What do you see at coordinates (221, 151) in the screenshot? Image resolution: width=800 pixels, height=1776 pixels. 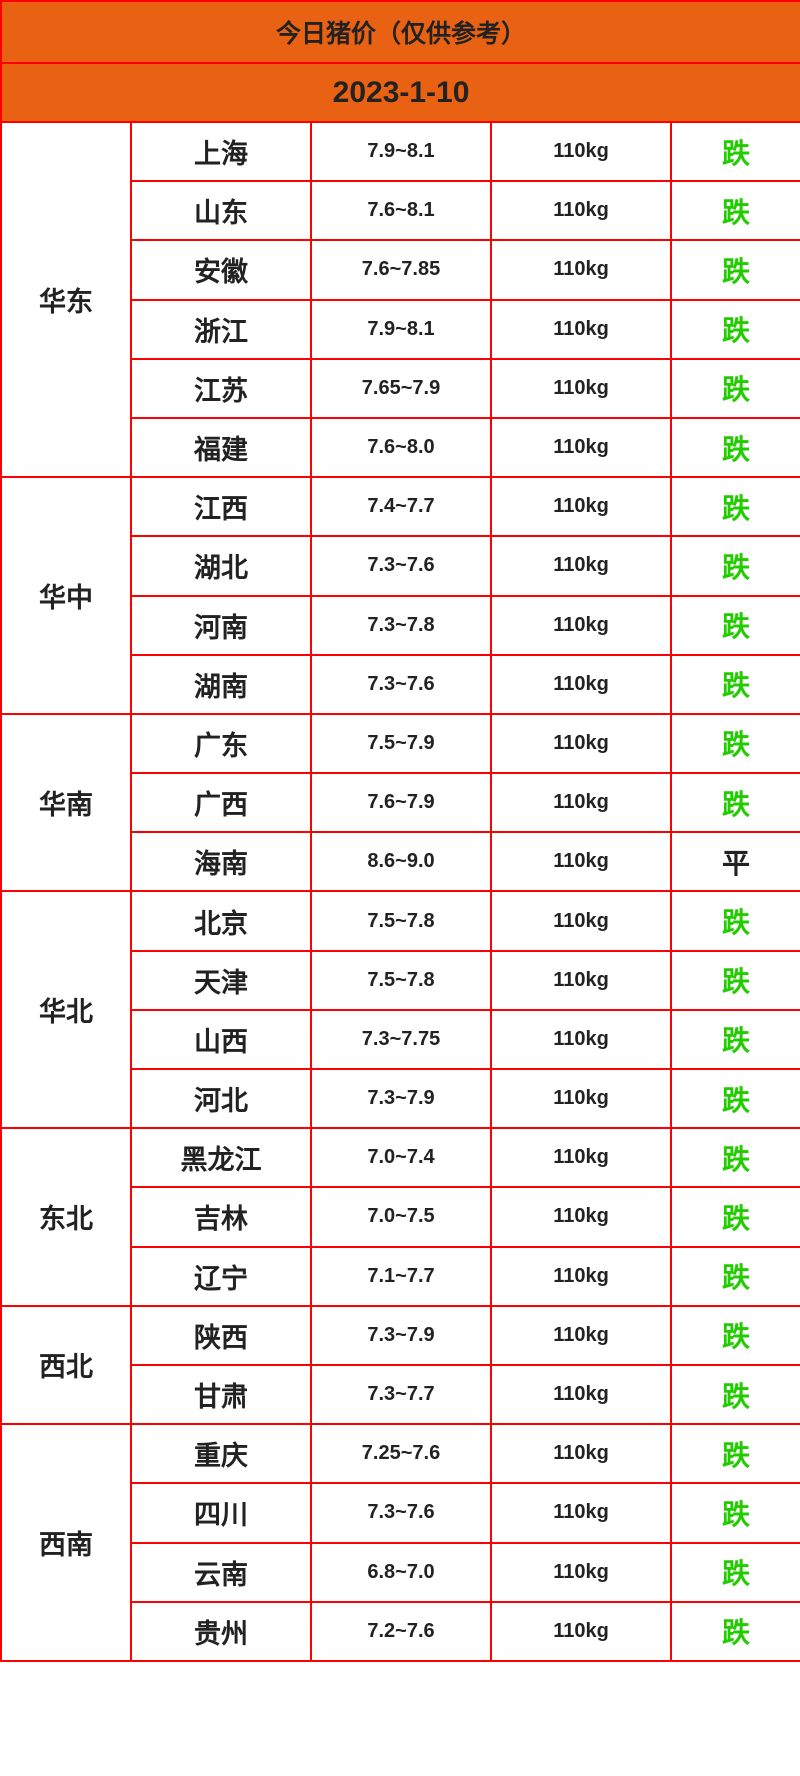 I see `city-cell: 上海` at bounding box center [221, 151].